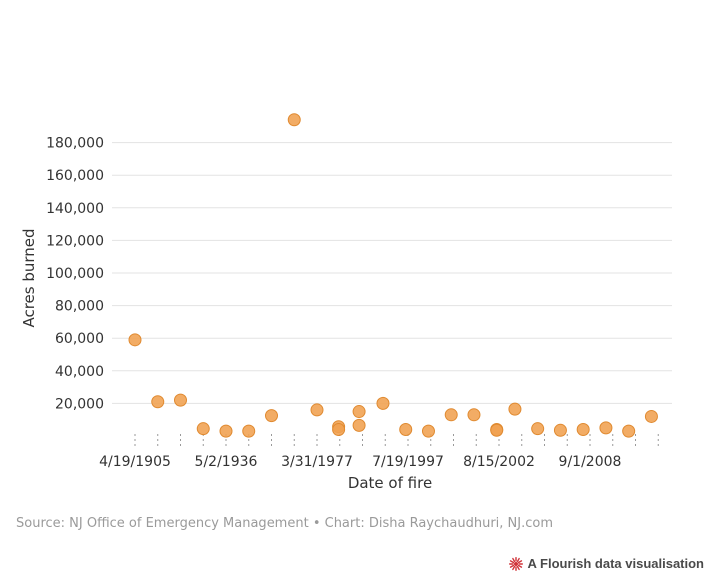 Image resolution: width=720 pixels, height=586 pixels. I want to click on flourish-burst-icon, so click(515, 563).